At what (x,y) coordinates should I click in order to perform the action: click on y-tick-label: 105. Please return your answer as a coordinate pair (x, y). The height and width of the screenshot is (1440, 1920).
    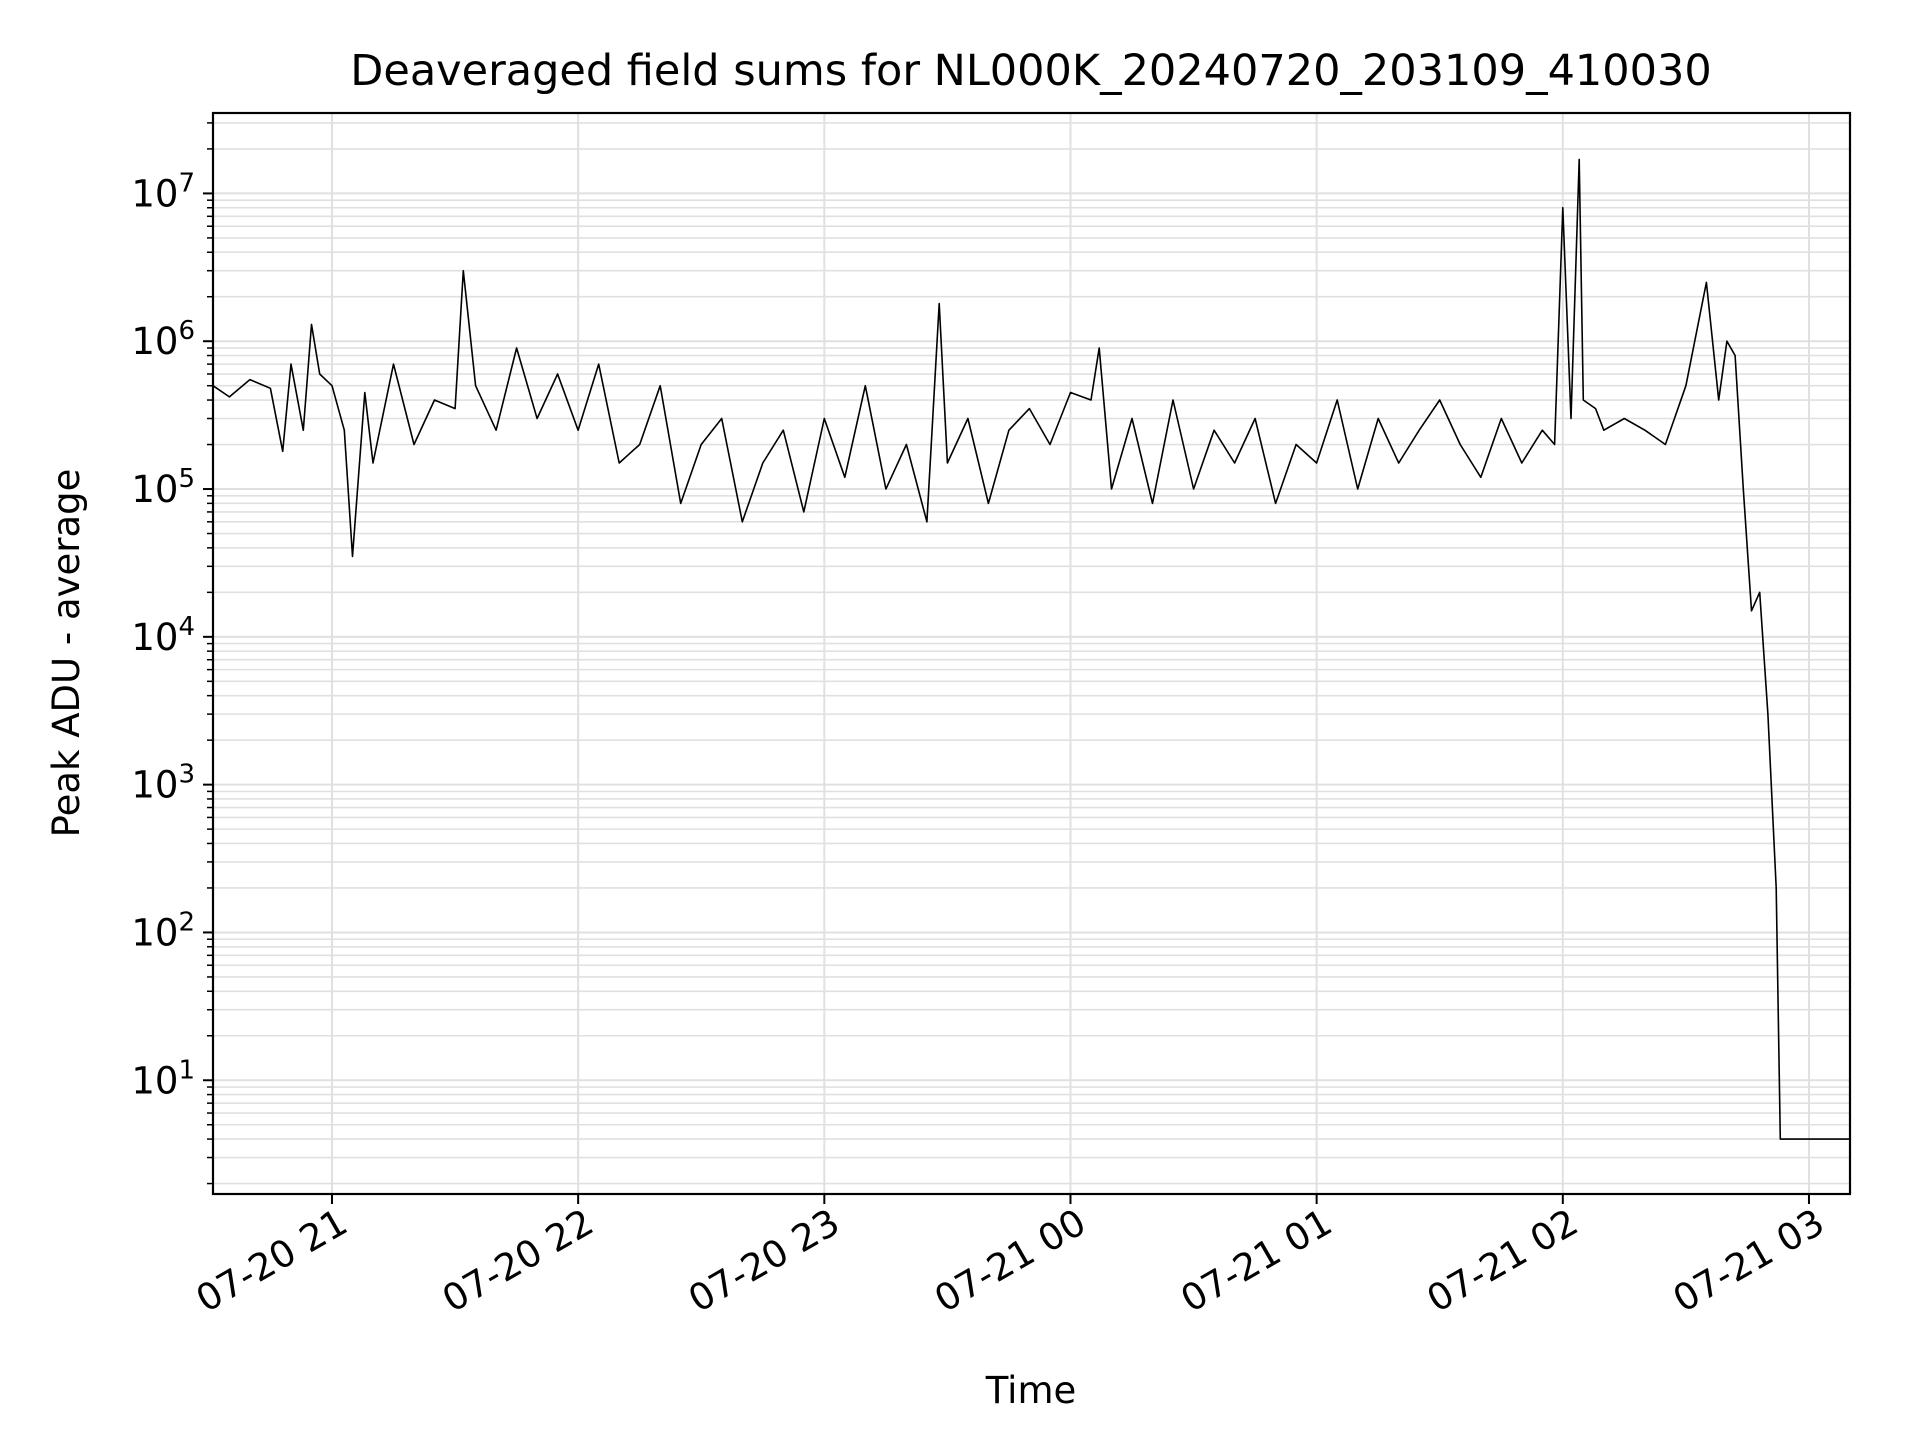
    Looking at the image, I should click on (163, 487).